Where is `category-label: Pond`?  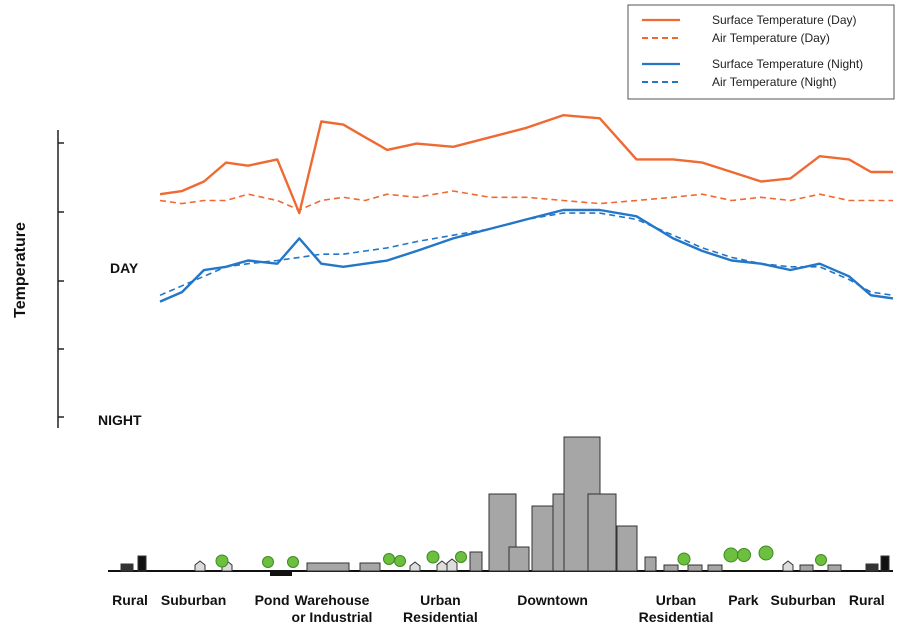 category-label: Pond is located at coordinates (272, 600).